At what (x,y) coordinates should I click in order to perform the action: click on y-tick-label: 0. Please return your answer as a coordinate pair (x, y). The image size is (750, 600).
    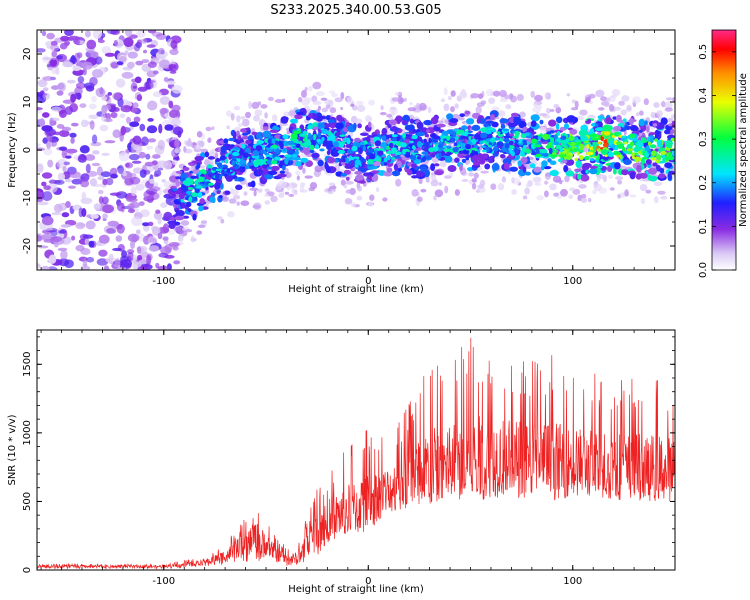
    Looking at the image, I should click on (27, 570).